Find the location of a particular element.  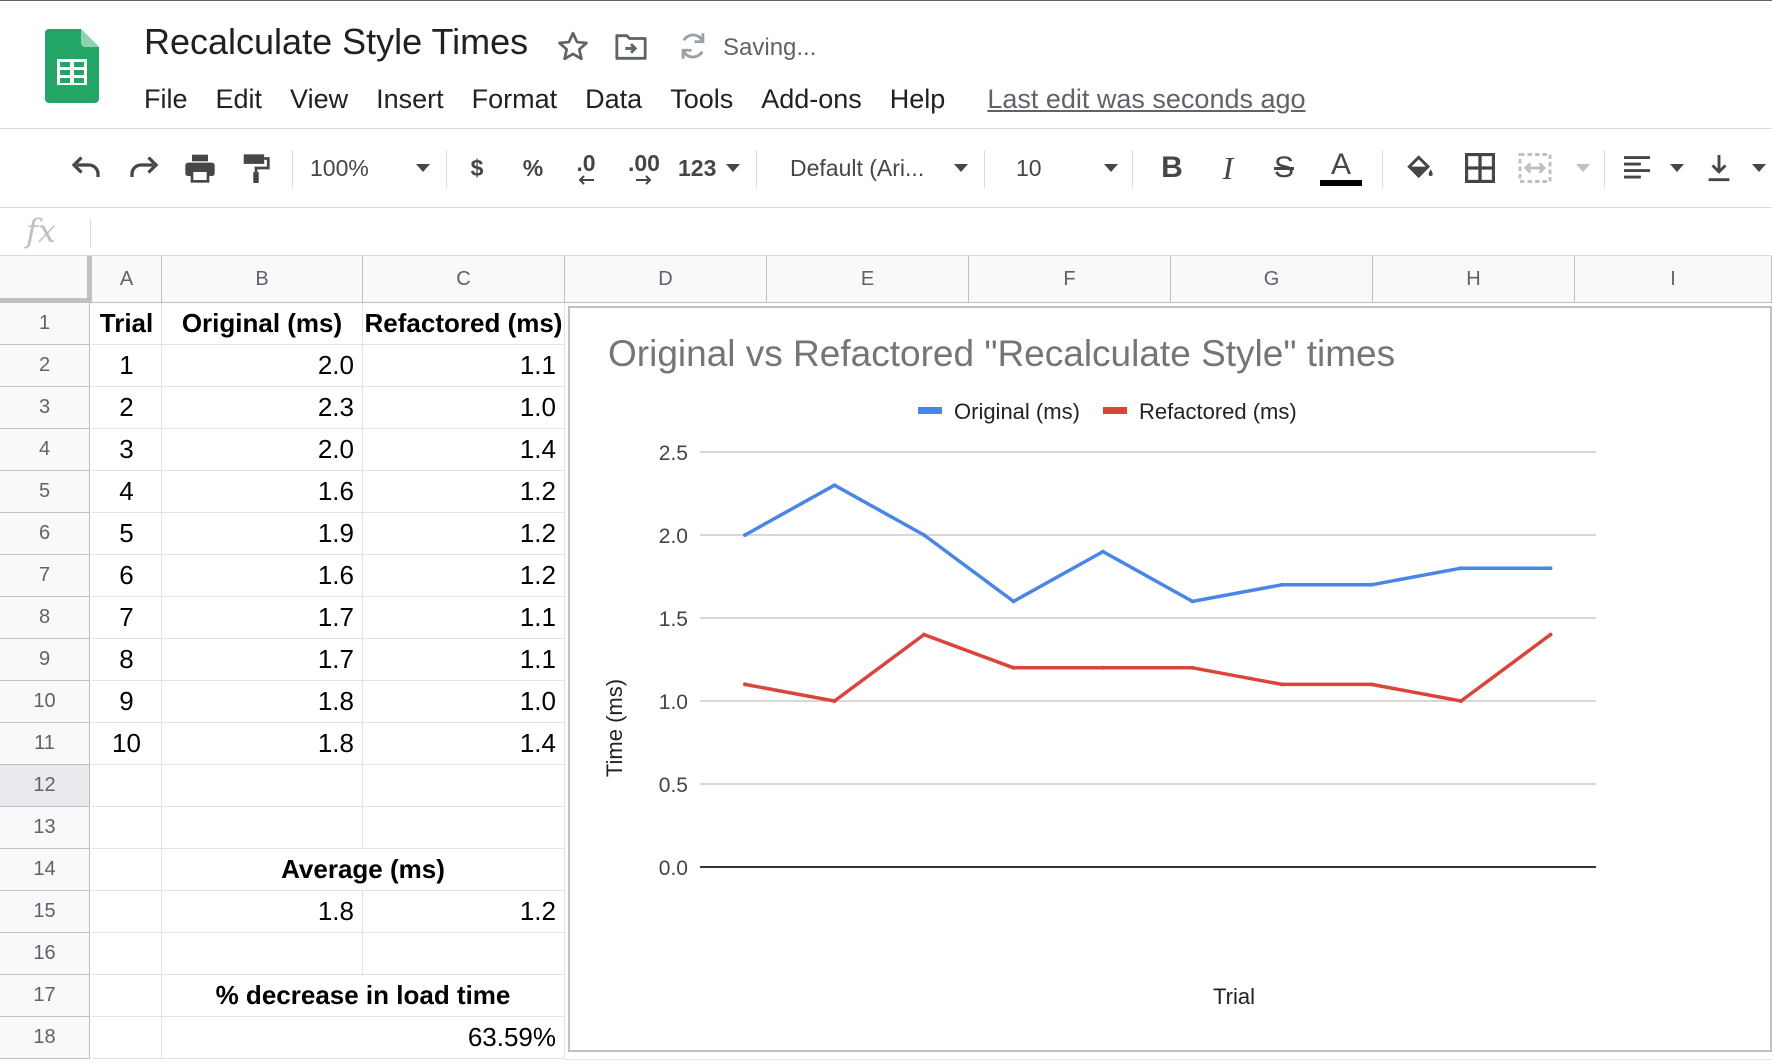

move-to-folder-icon is located at coordinates (631, 47).